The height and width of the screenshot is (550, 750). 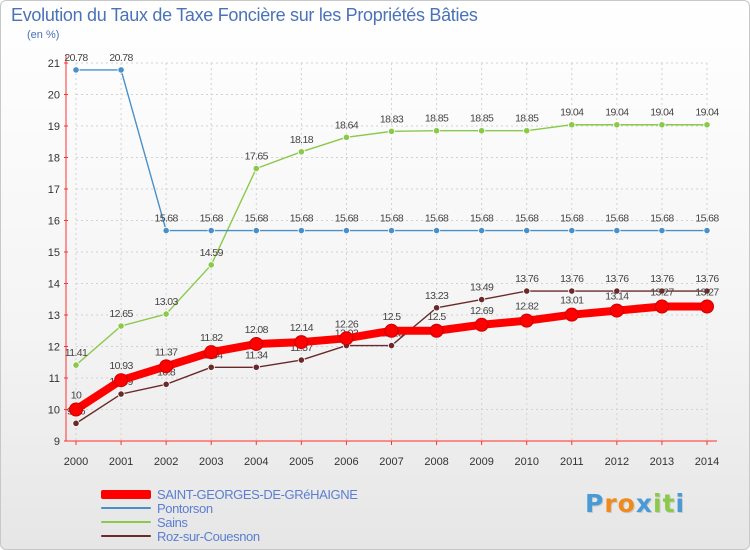 I want to click on data-label: 18.64, so click(x=347, y=125).